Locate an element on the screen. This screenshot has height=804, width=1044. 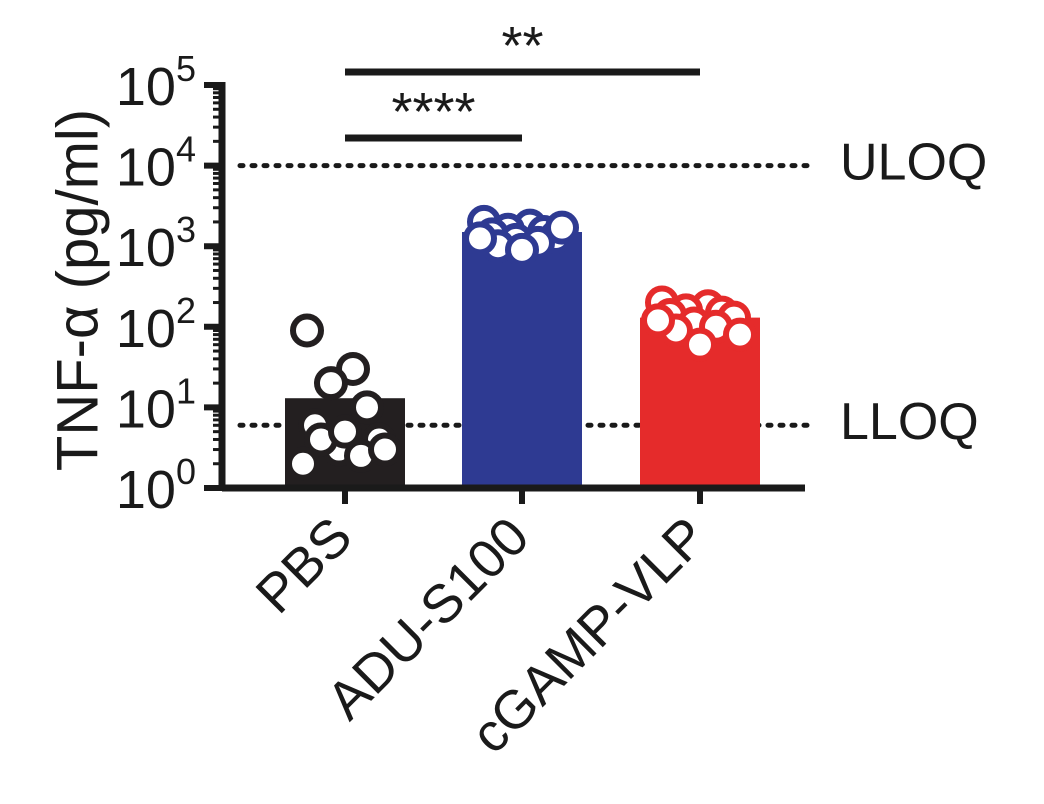
reference-label-lloq: LLOQ is located at coordinates (909, 422).